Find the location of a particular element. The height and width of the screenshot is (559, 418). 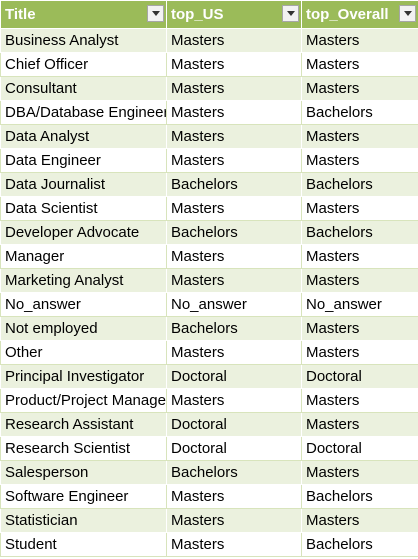

column-header-title: Title is located at coordinates (83, 14).